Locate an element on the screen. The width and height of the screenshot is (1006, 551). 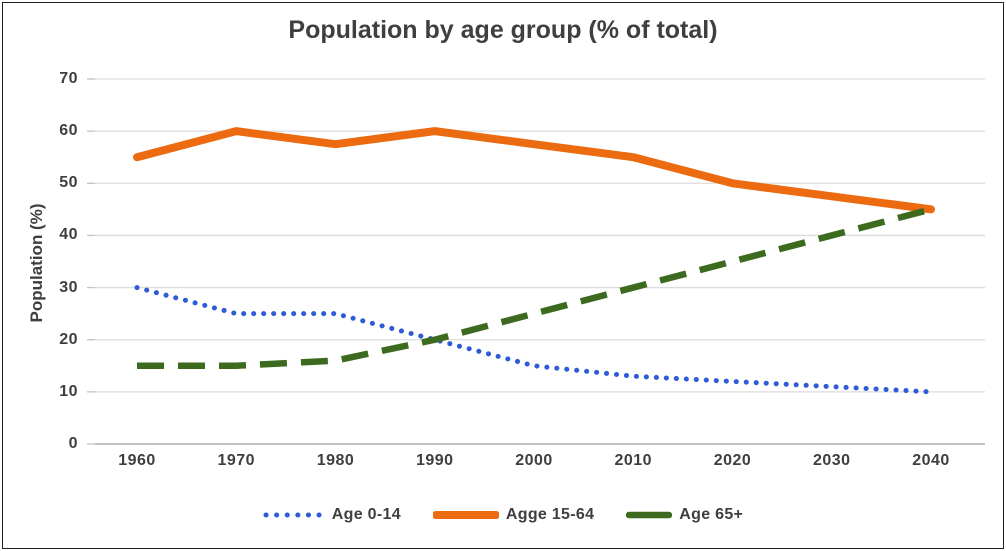
y-tick-label-30: 30 is located at coordinates (68, 287).